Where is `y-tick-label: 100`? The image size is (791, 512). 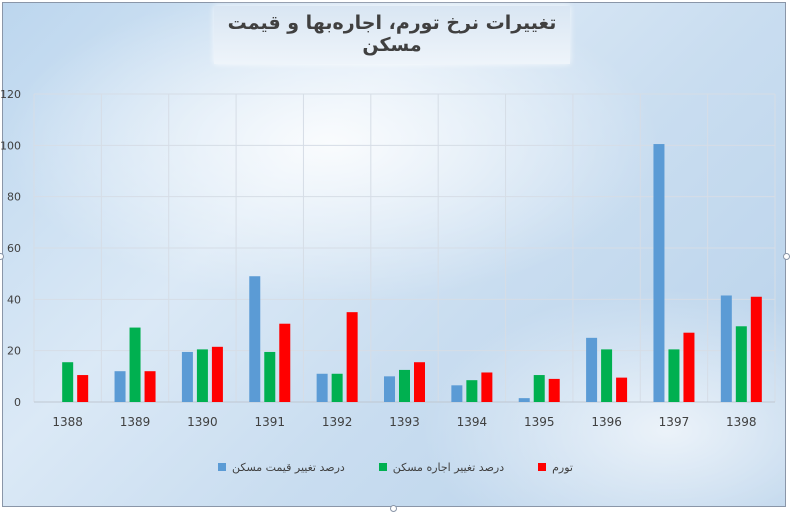 y-tick-label: 100 is located at coordinates (10, 145).